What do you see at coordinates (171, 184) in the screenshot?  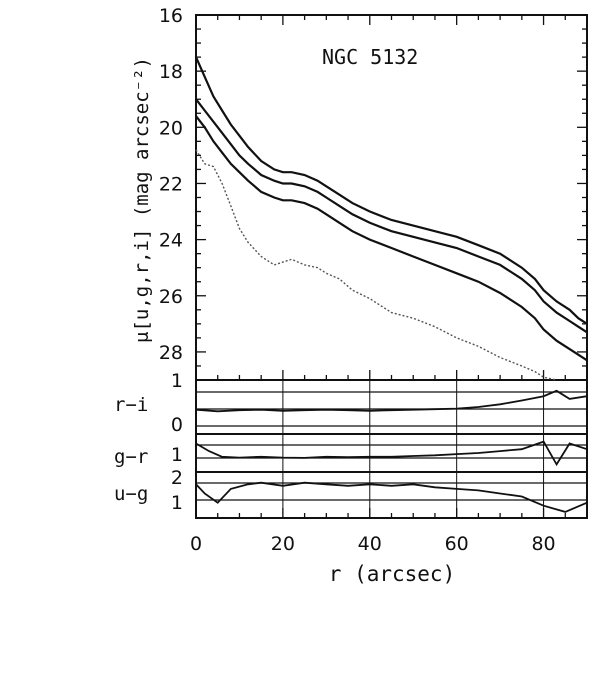 I see `y-tick-label: 22` at bounding box center [171, 184].